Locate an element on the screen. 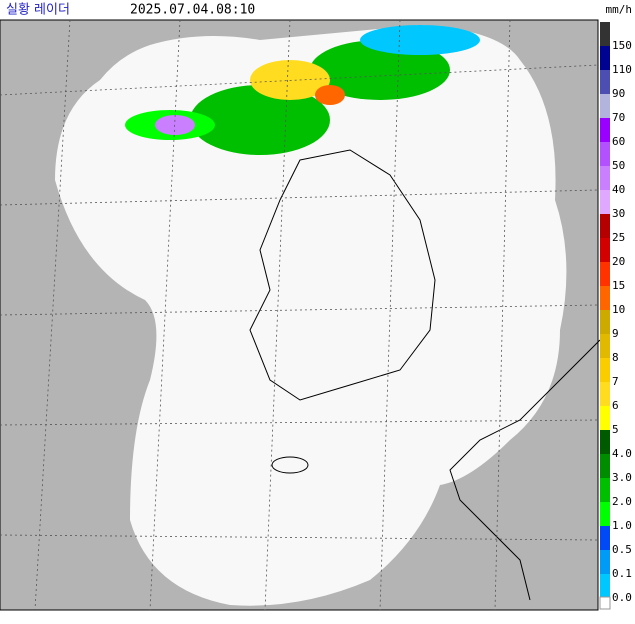 This screenshot has width=635, height=624. legend-label: 150 is located at coordinates (622, 45).